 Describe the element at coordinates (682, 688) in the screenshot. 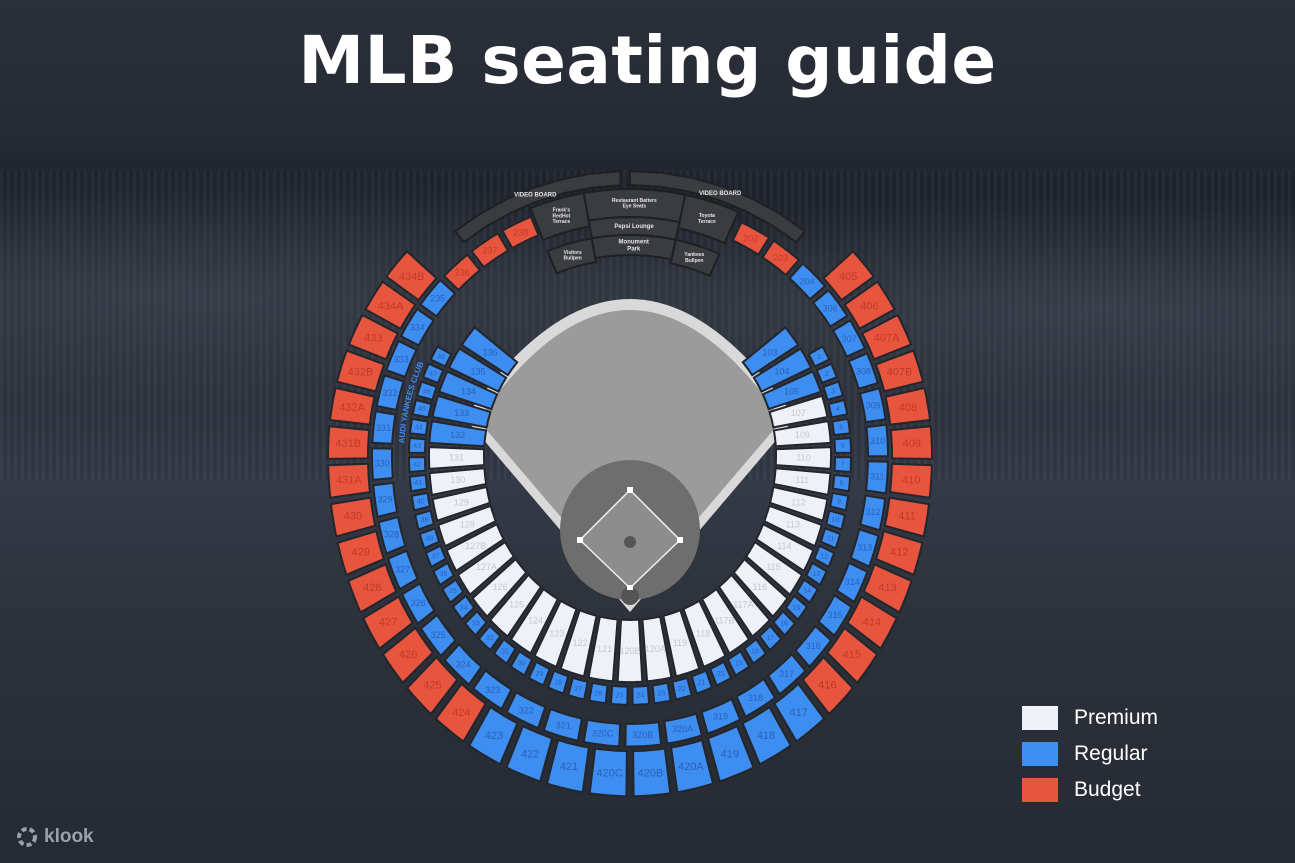

I see `section-22-shape` at that location.